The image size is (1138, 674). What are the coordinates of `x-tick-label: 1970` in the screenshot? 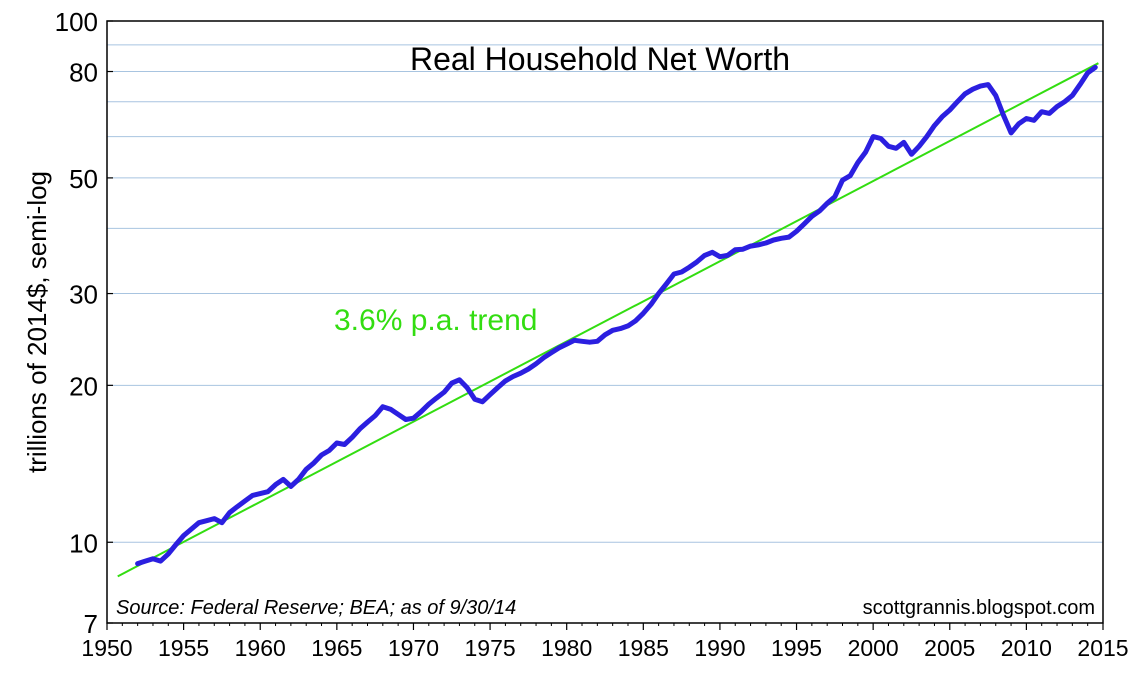 It's located at (413, 648).